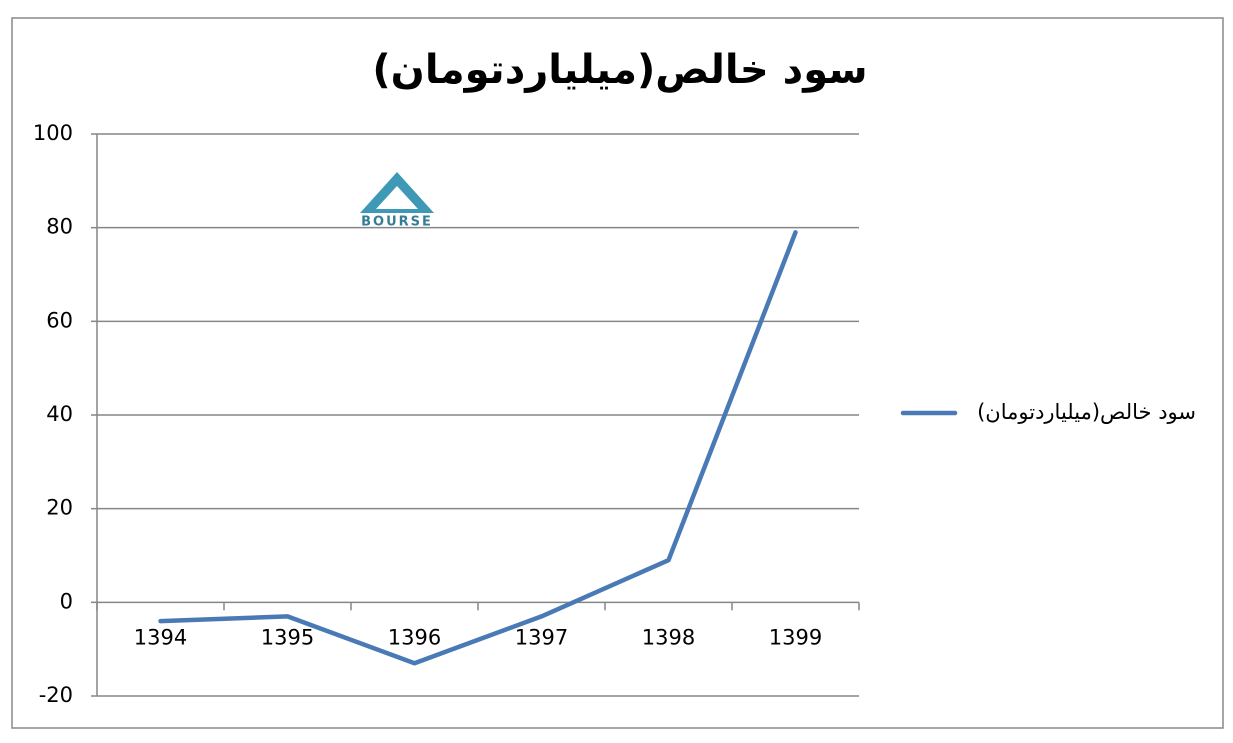 This screenshot has height=743, width=1233. Describe the element at coordinates (397, 201) in the screenshot. I see `watermark-logo: BOURSE` at that location.